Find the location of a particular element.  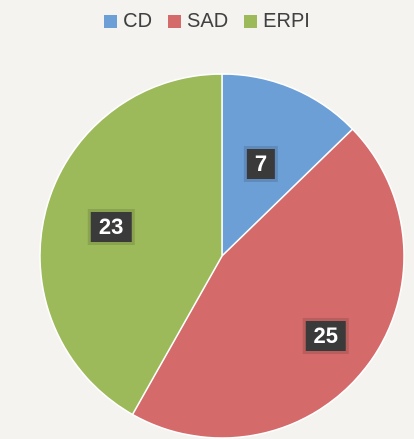

legend: CD SAD ERPI is located at coordinates (207, 21).